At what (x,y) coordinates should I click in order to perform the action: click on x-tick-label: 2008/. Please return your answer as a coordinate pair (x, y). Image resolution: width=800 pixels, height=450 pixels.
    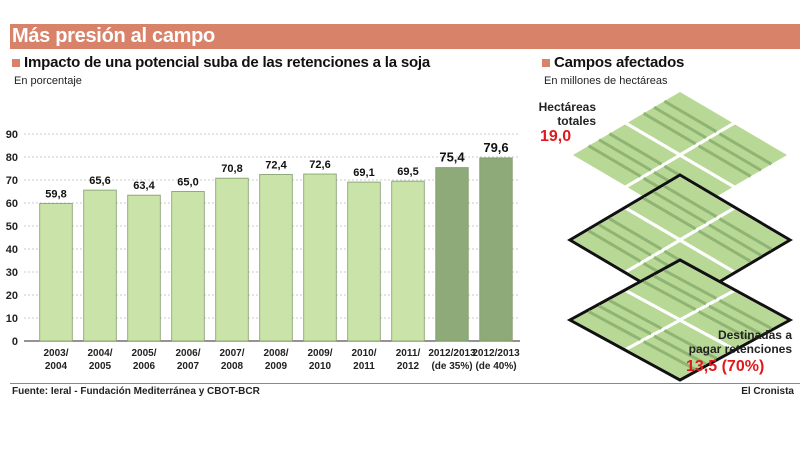
    Looking at the image, I should click on (275, 353).